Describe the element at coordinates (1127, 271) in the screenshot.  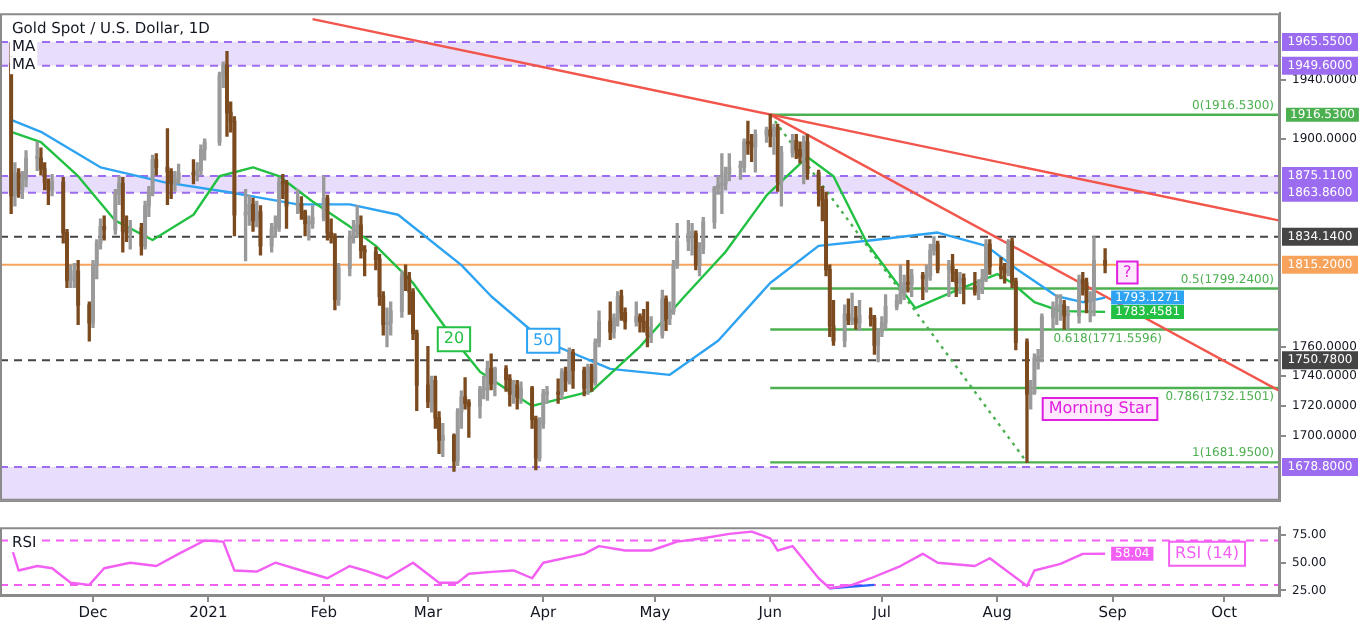
I see `annotation: ?` at that location.